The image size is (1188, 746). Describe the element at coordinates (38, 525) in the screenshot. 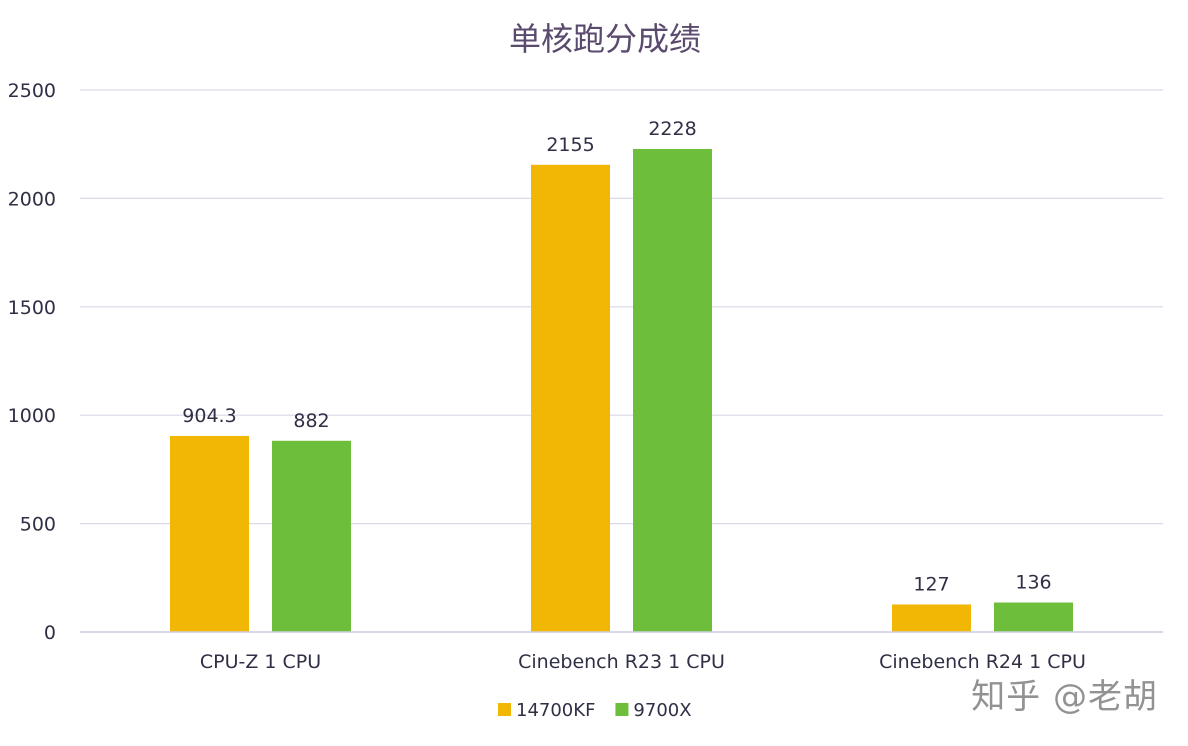

I see `y-tick-label-500: 500` at that location.